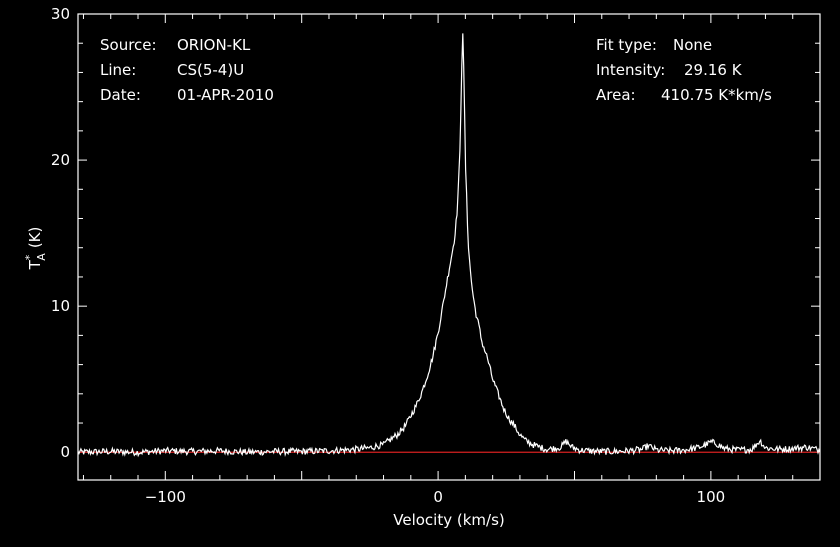 This screenshot has width=840, height=547. Describe the element at coordinates (214, 45) in the screenshot. I see `source-value: ORION-KL` at that location.